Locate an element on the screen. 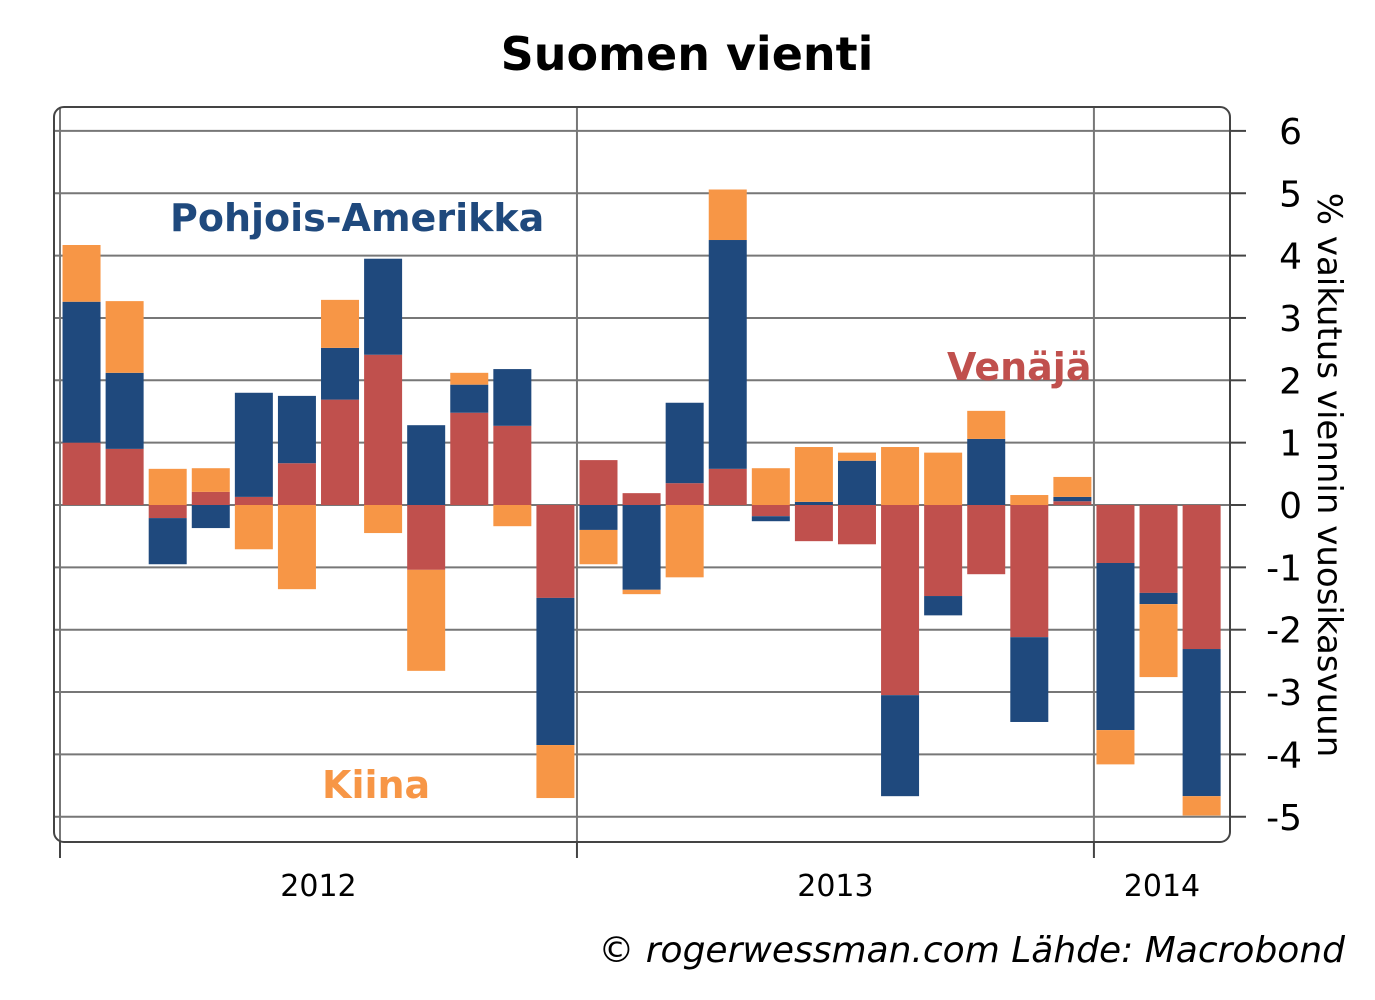 The height and width of the screenshot is (1000, 1375). legend-label-china: Kiina is located at coordinates (376, 785).